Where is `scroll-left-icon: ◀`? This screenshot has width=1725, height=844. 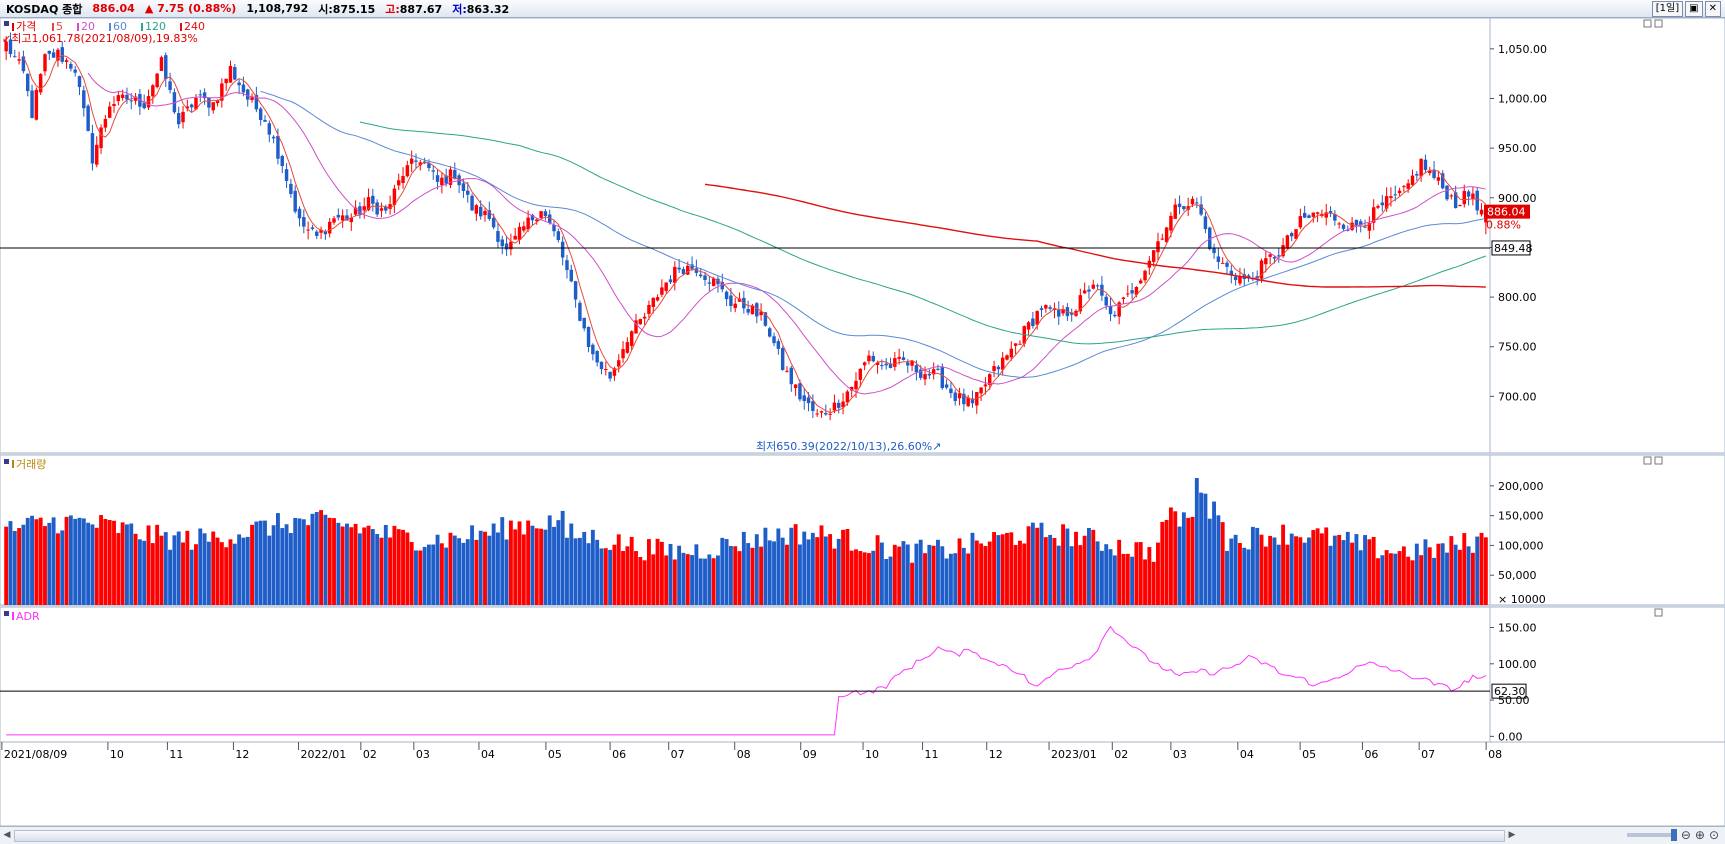
scroll-left-icon: ◀ is located at coordinates (7, 835).